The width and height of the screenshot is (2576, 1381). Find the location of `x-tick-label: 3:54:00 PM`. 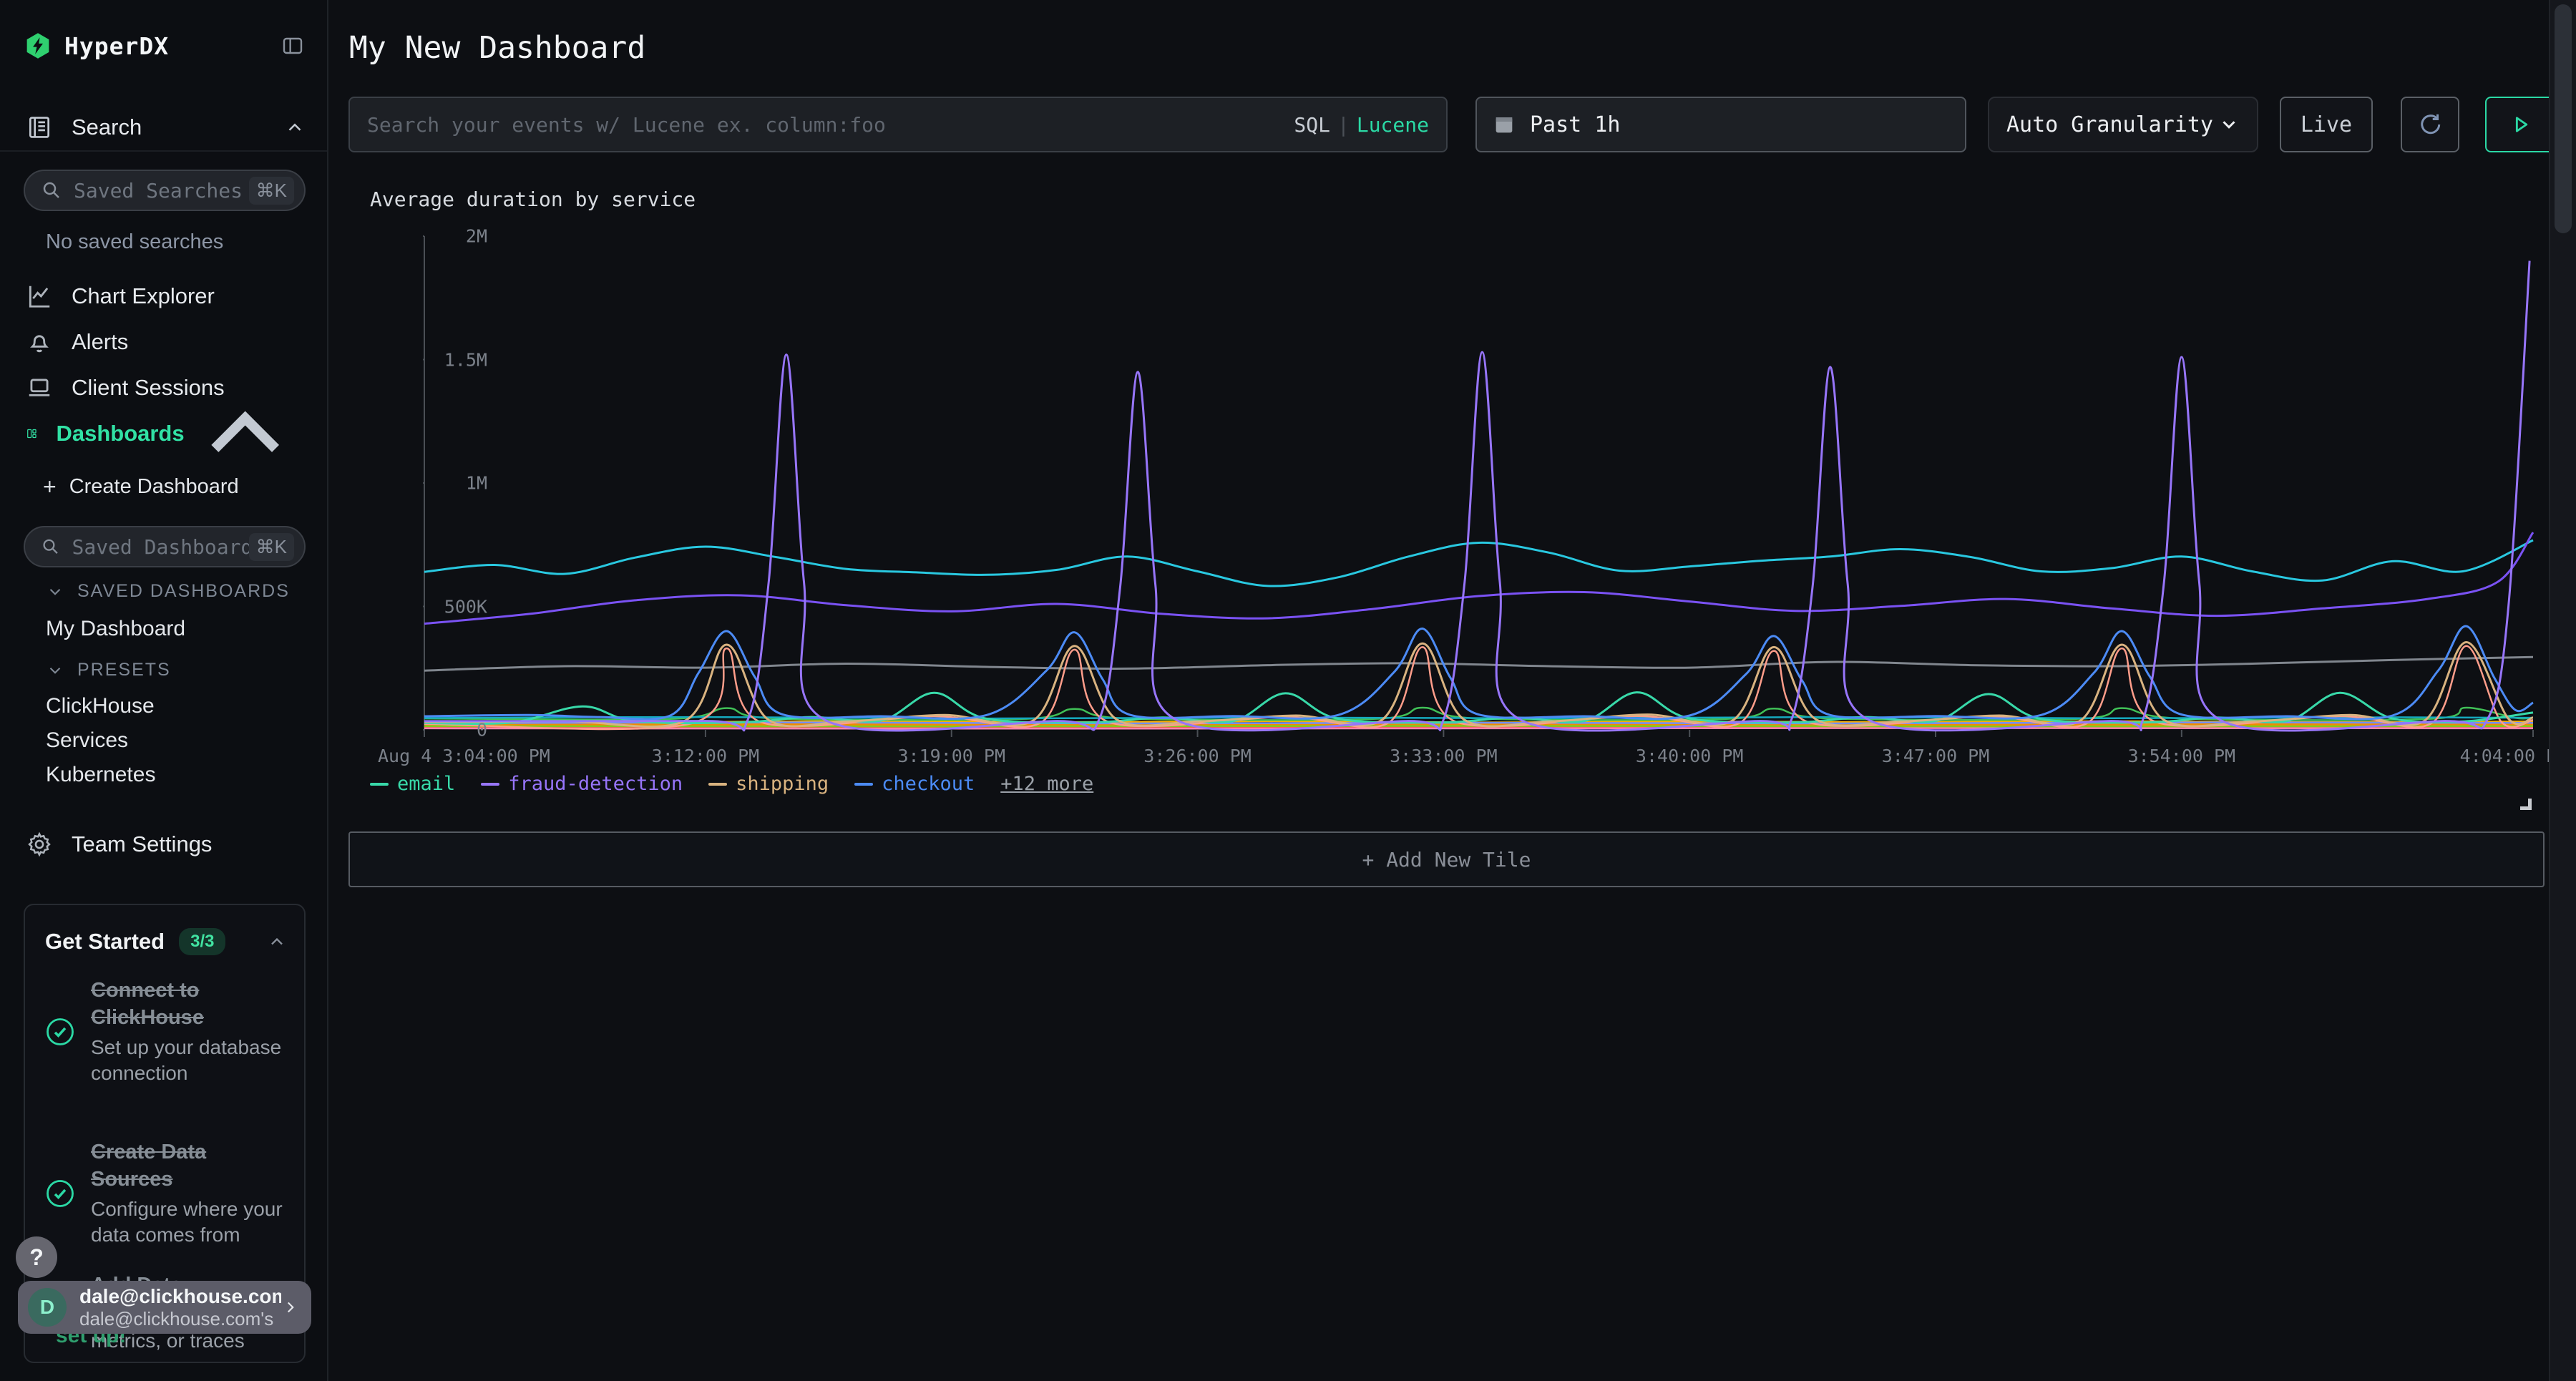

x-tick-label: 3:54:00 PM is located at coordinates (2181, 756).